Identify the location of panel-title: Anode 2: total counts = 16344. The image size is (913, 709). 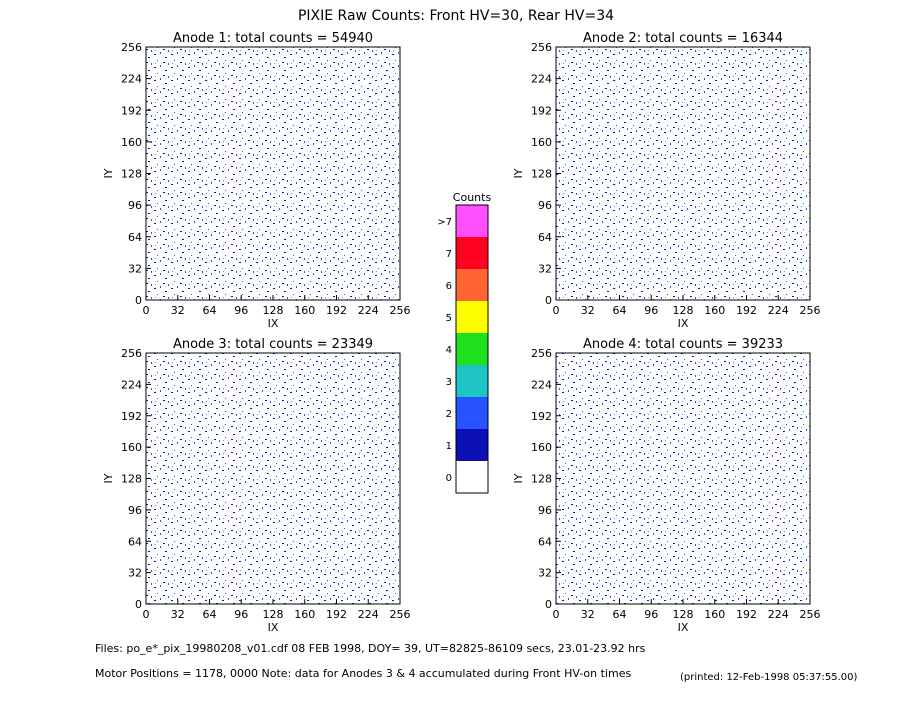
(683, 38).